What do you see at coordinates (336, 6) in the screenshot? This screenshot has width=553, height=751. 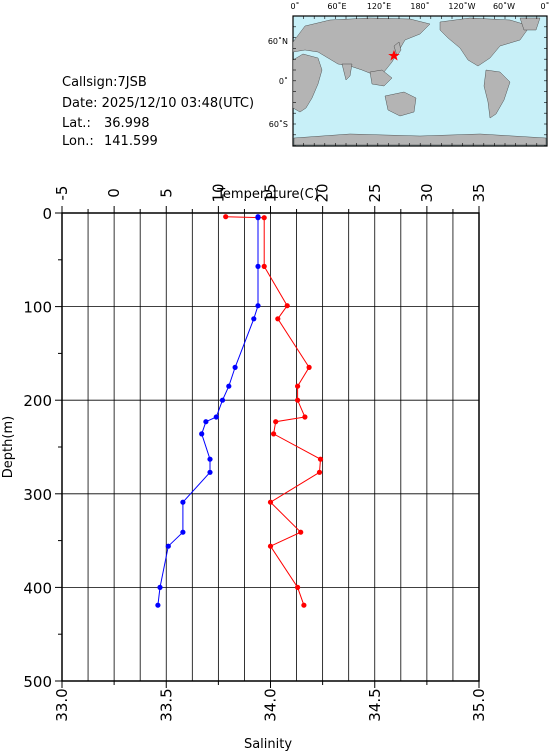 I see `map-lon-label-1: 60˚E` at bounding box center [336, 6].